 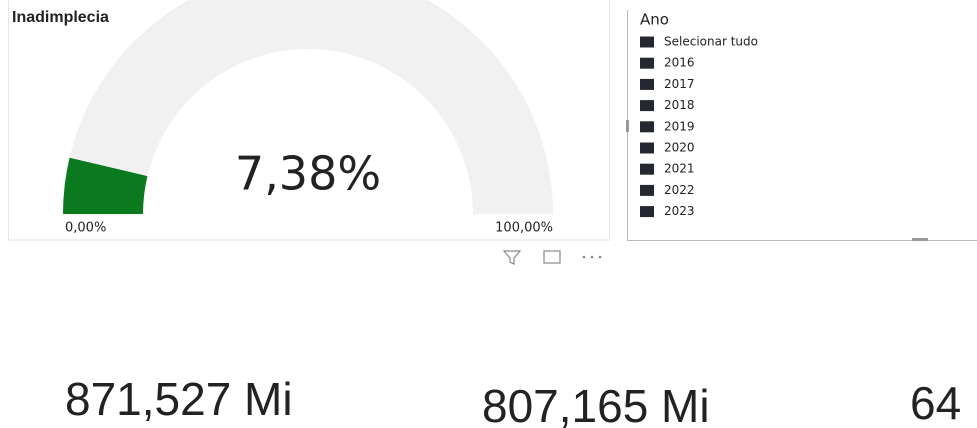 What do you see at coordinates (179, 399) in the screenshot?
I see `card-value: 871,527 Mi` at bounding box center [179, 399].